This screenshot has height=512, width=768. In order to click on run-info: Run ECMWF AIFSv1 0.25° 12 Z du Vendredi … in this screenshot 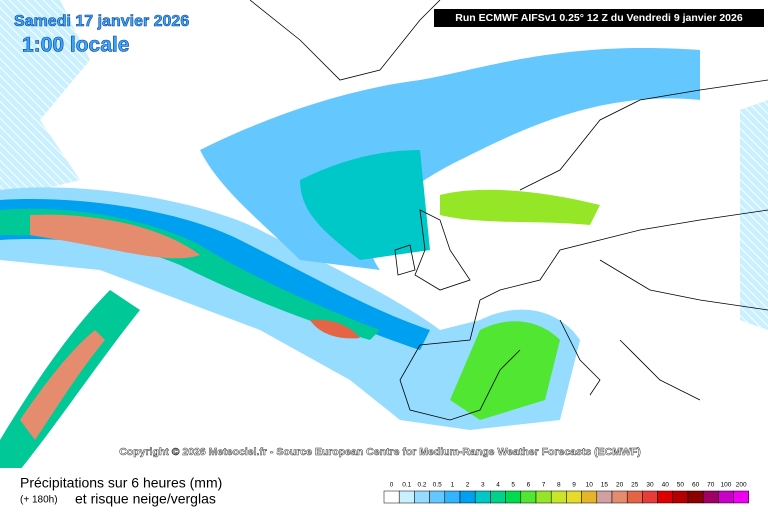, I will do `click(599, 18)`.